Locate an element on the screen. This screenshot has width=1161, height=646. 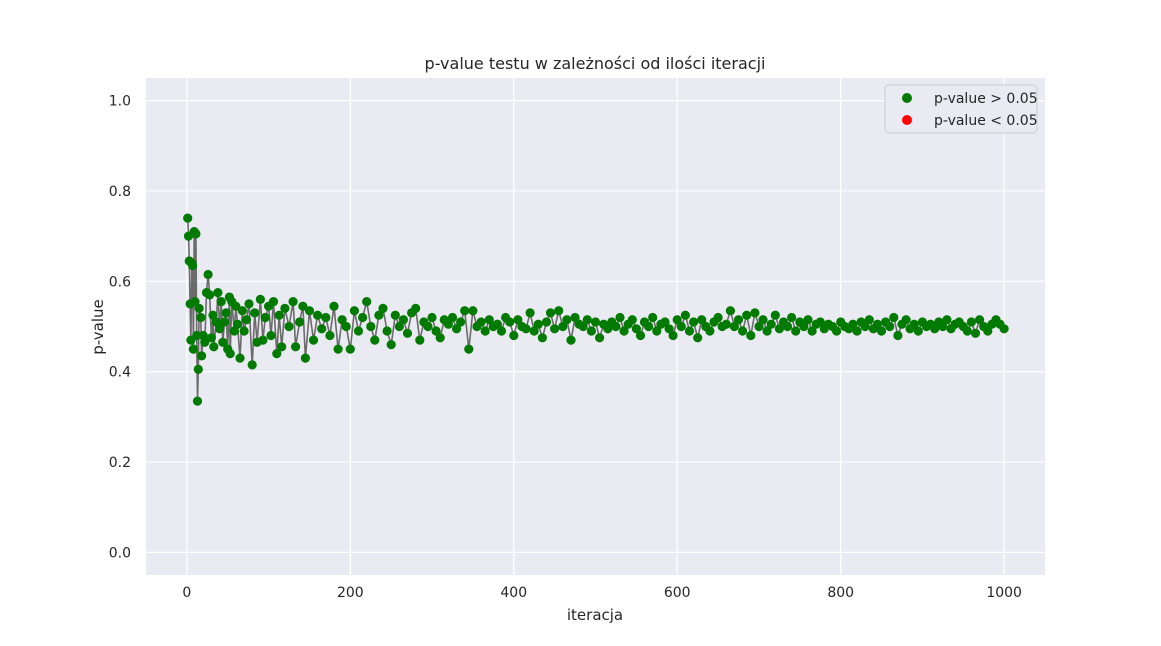
y-tick-label: 0.2 is located at coordinates (120, 463).